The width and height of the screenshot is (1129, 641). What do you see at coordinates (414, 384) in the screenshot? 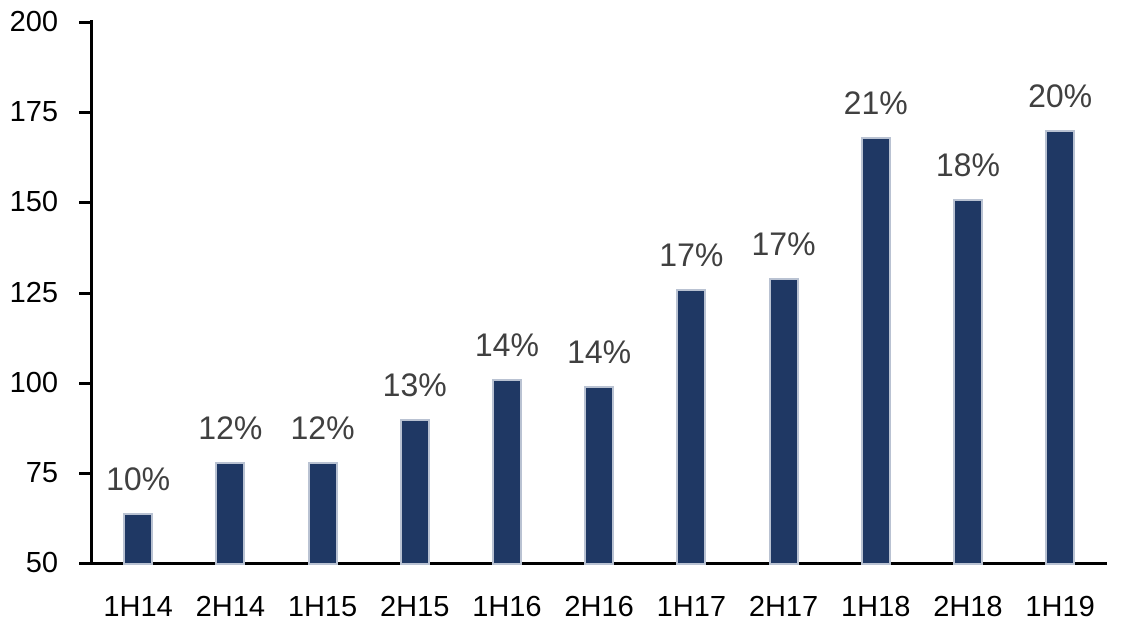
I see `bar-value-label: 13%` at bounding box center [414, 384].